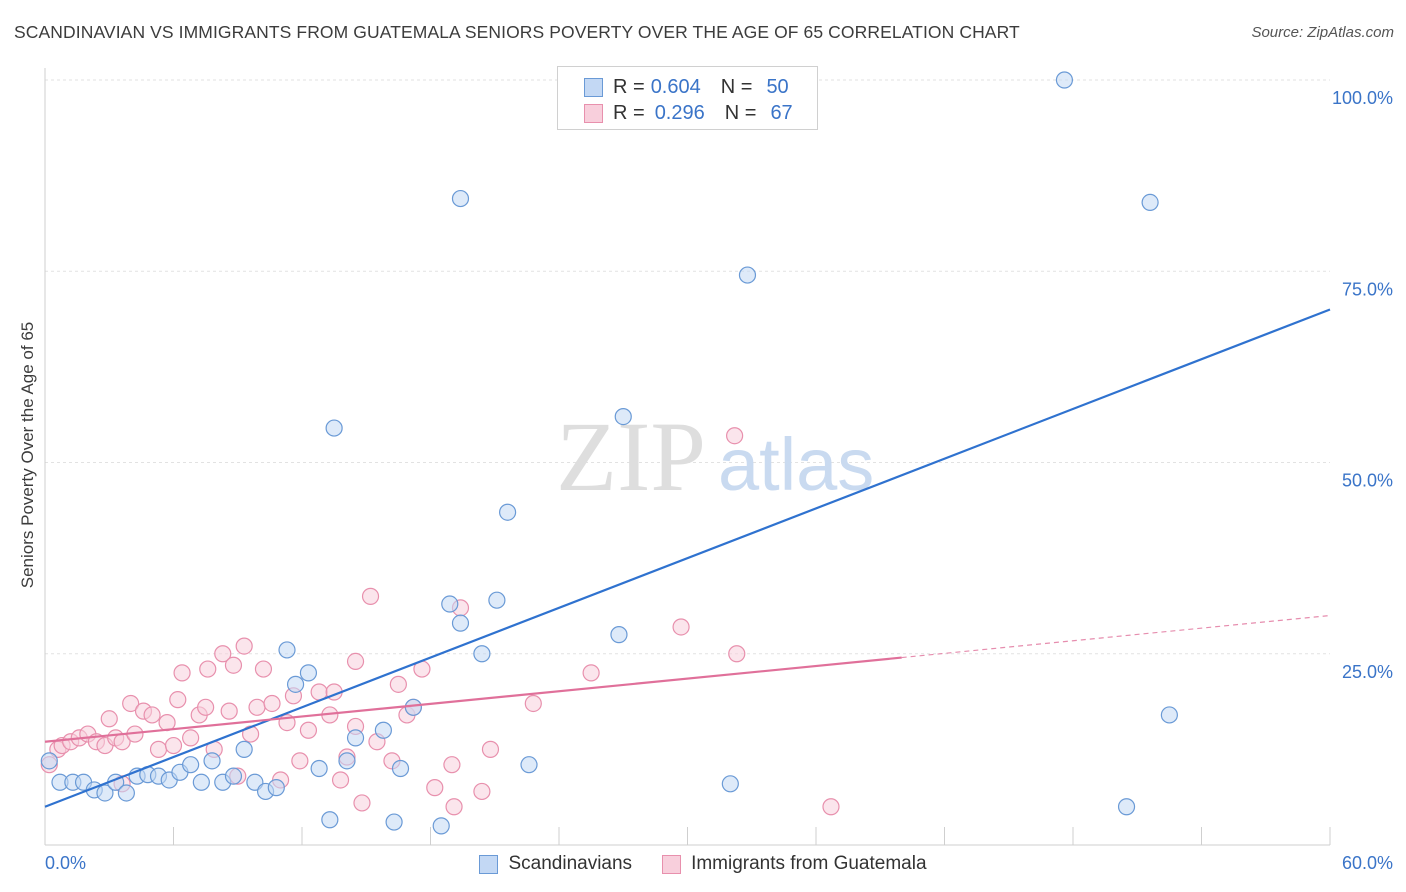 Image resolution: width=1406 pixels, height=892 pixels. Describe the element at coordinates (686, 87) in the screenshot. I see `stats-row-scandinavians: R = 0.604 N = 50` at that location.